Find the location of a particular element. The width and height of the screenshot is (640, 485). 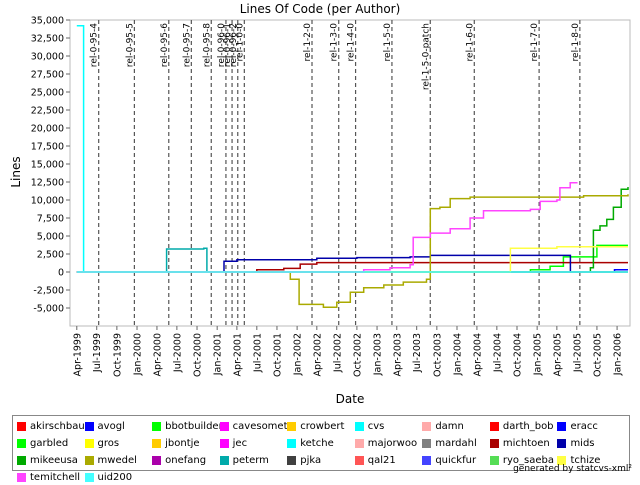

legend-label: michtoen is located at coordinates (526, 443).